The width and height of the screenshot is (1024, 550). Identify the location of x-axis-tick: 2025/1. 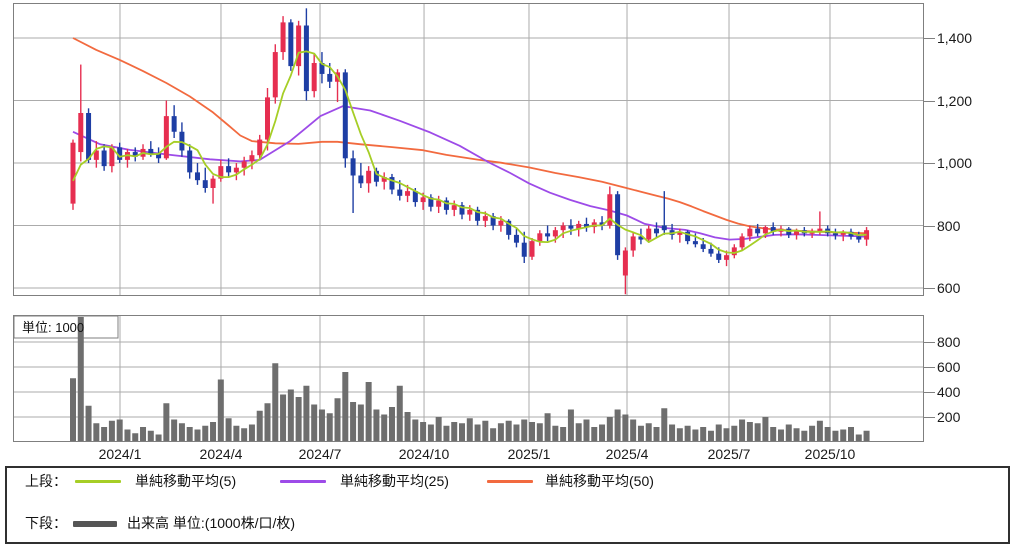
(529, 454).